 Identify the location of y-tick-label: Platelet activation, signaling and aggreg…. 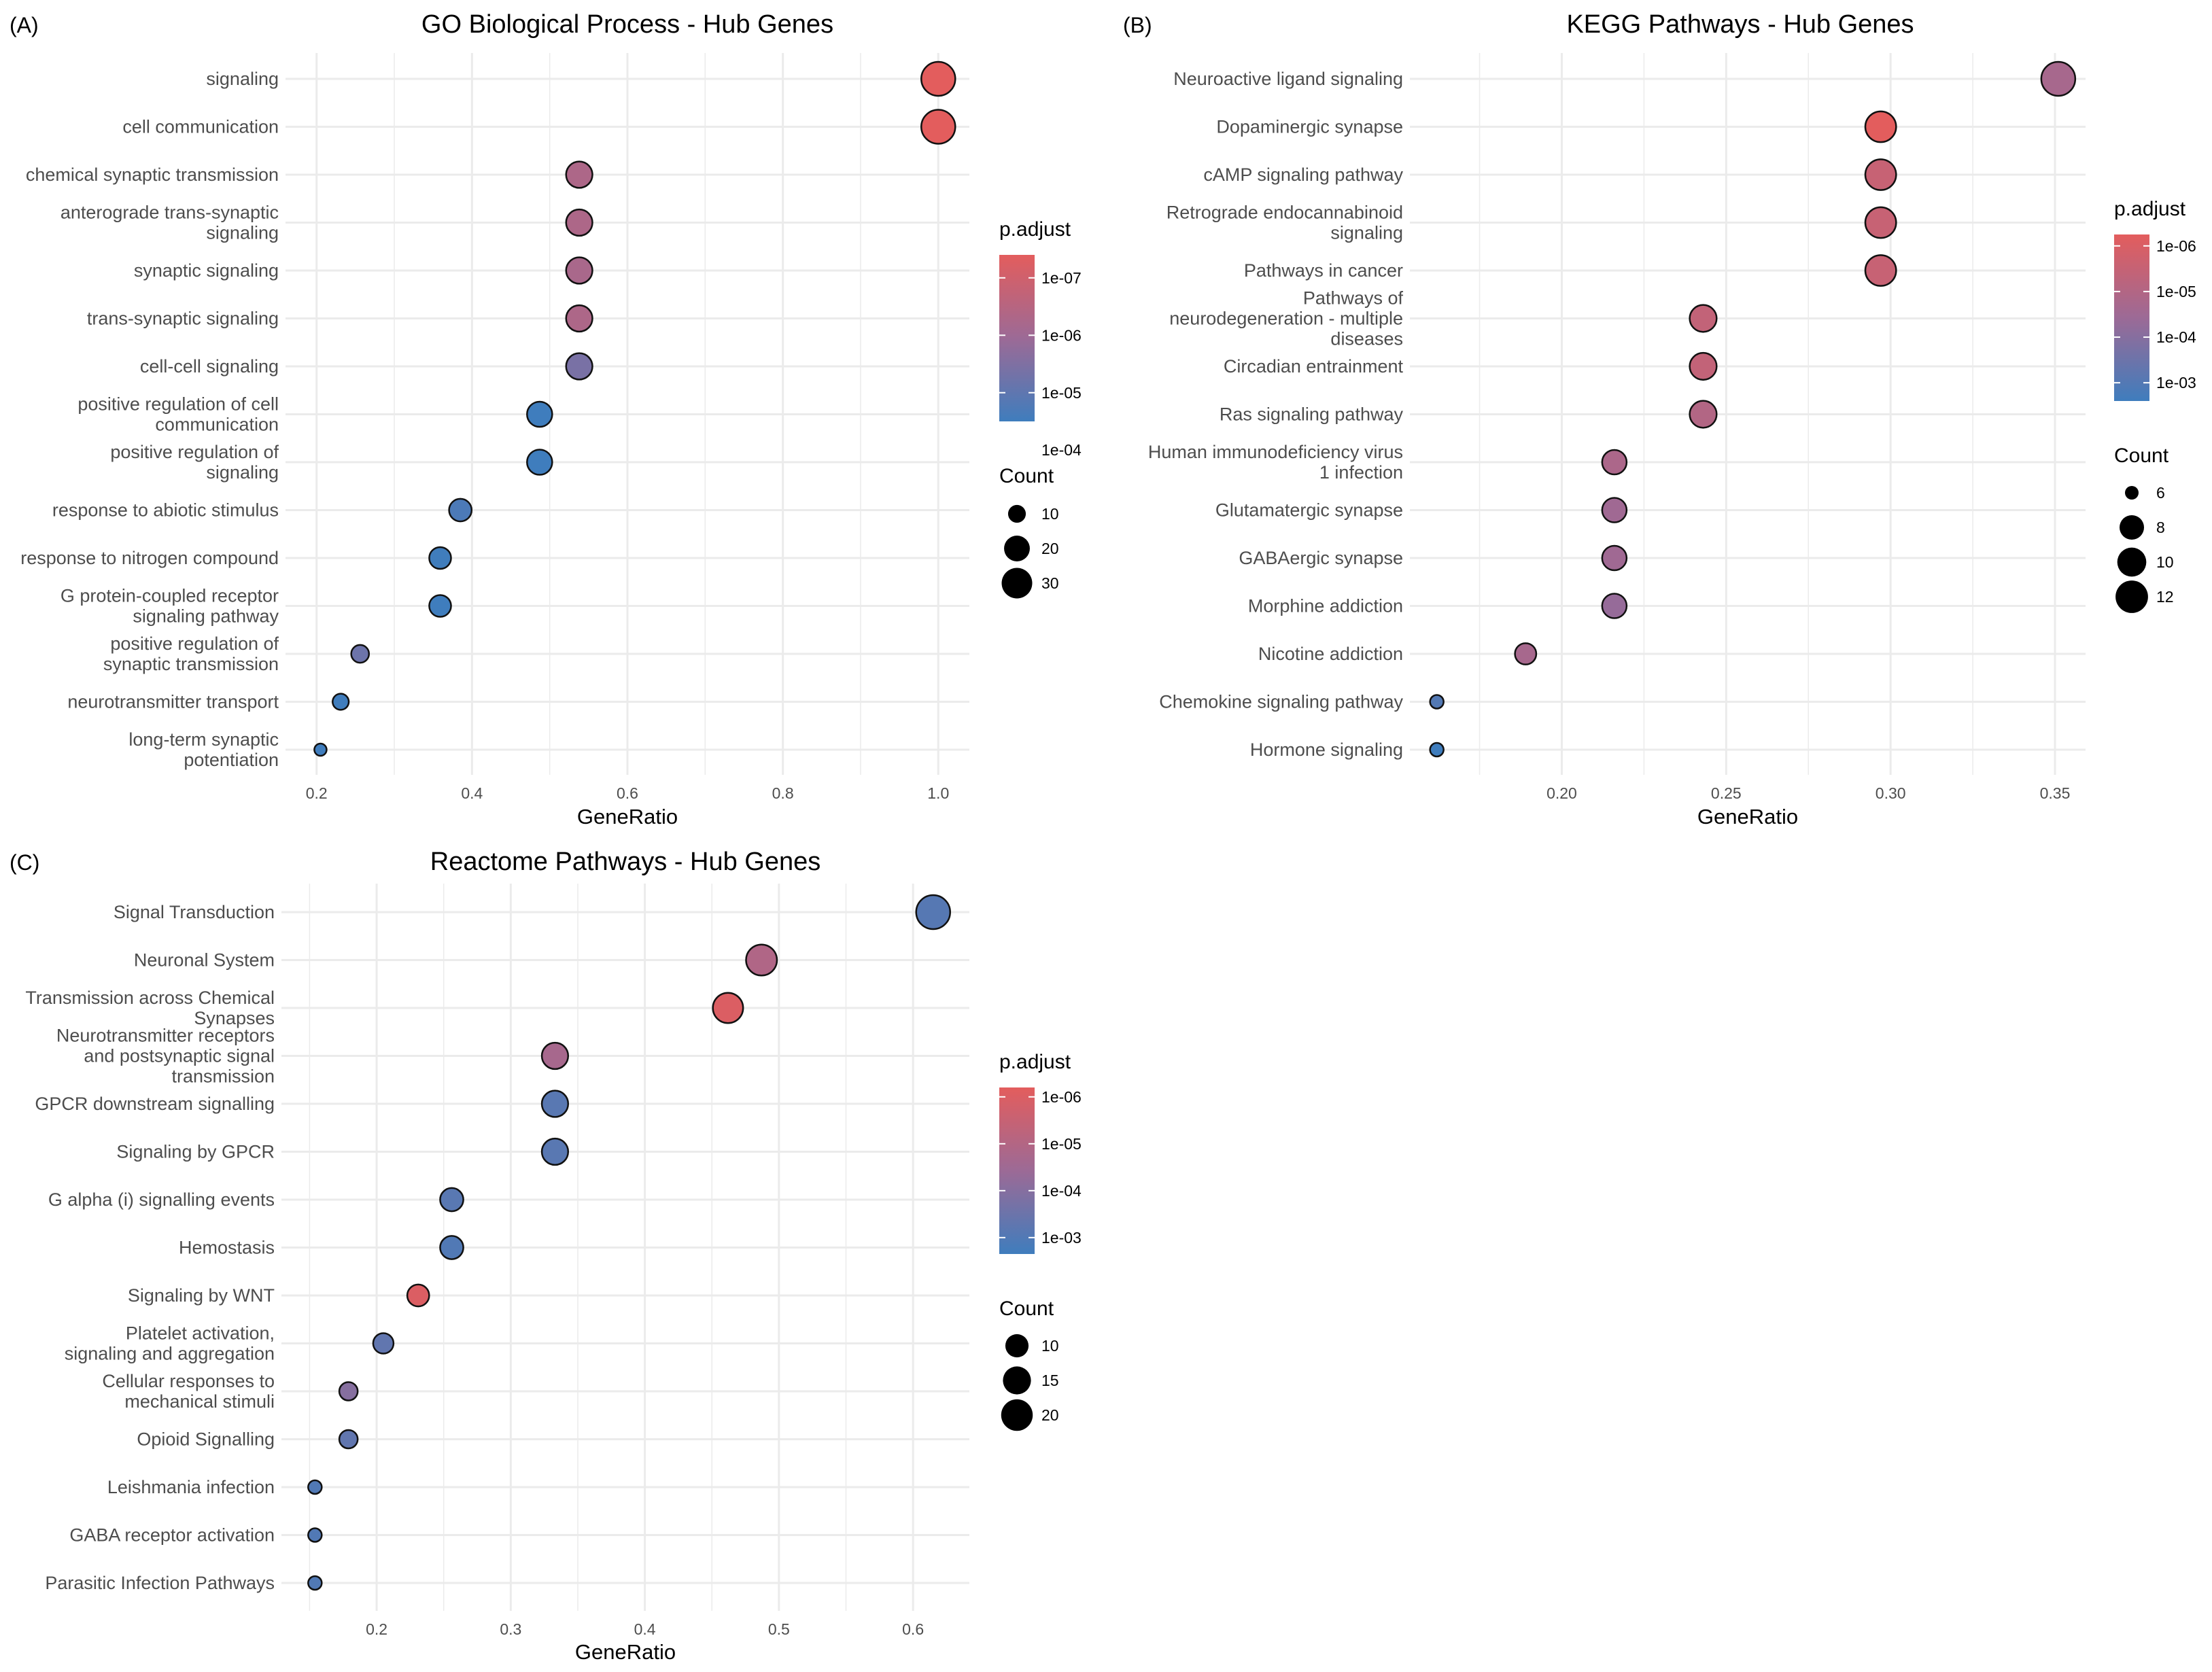
(170, 1344).